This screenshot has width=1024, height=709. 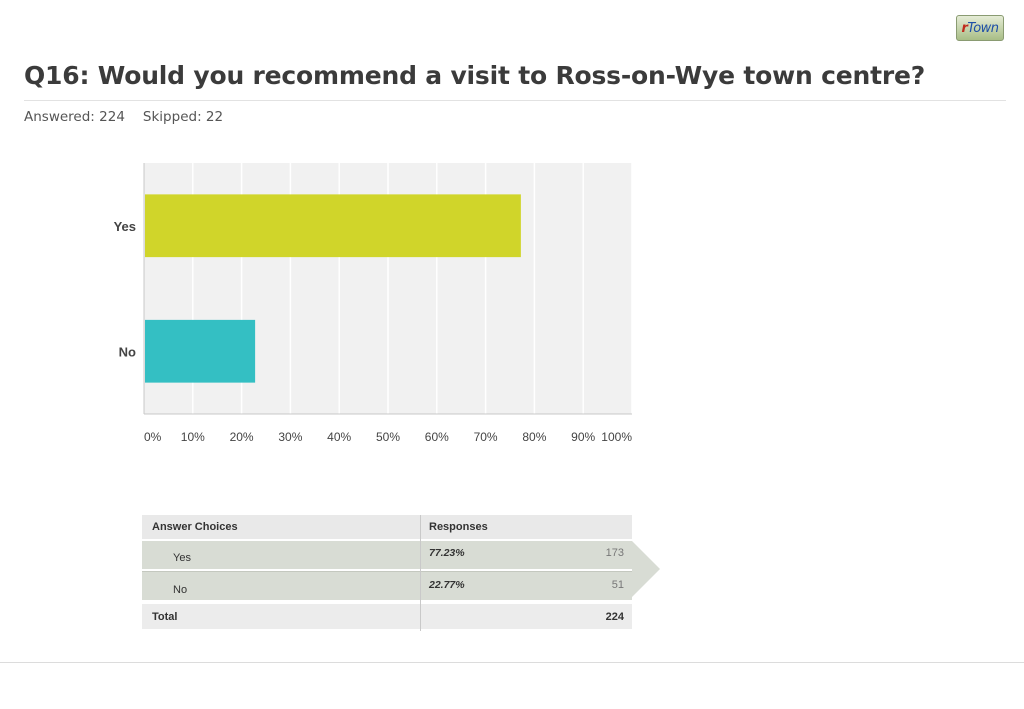 What do you see at coordinates (614, 617) in the screenshot?
I see `total-count: 224` at bounding box center [614, 617].